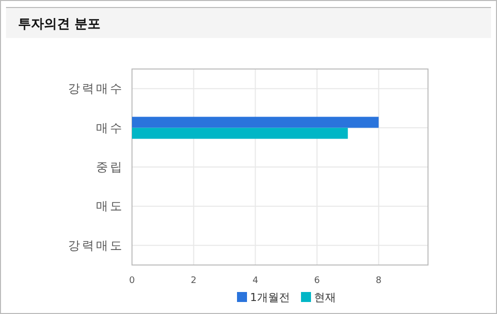 Image resolution: width=497 pixels, height=314 pixels. I want to click on y-tick-label: 중립, so click(110, 167).